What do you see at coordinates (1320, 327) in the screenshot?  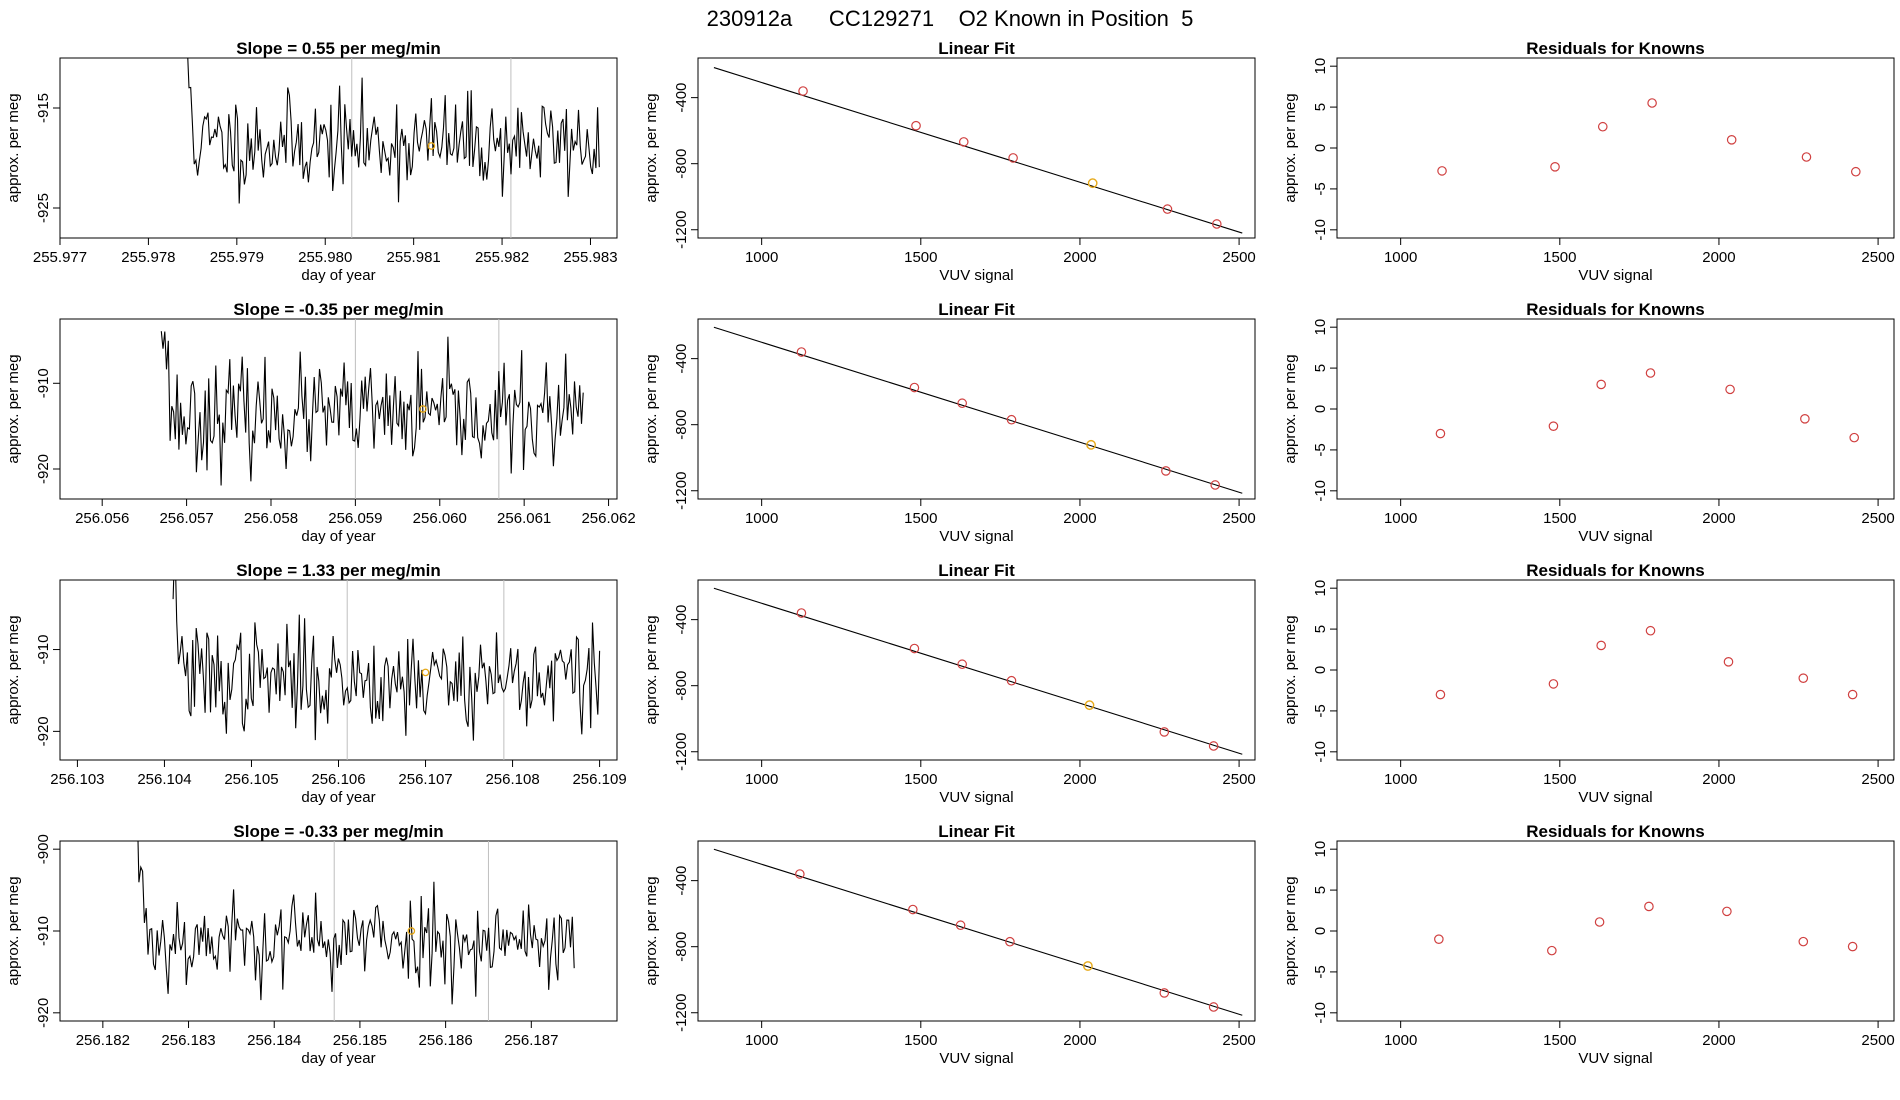 I see `y-tick-label: 10` at bounding box center [1320, 327].